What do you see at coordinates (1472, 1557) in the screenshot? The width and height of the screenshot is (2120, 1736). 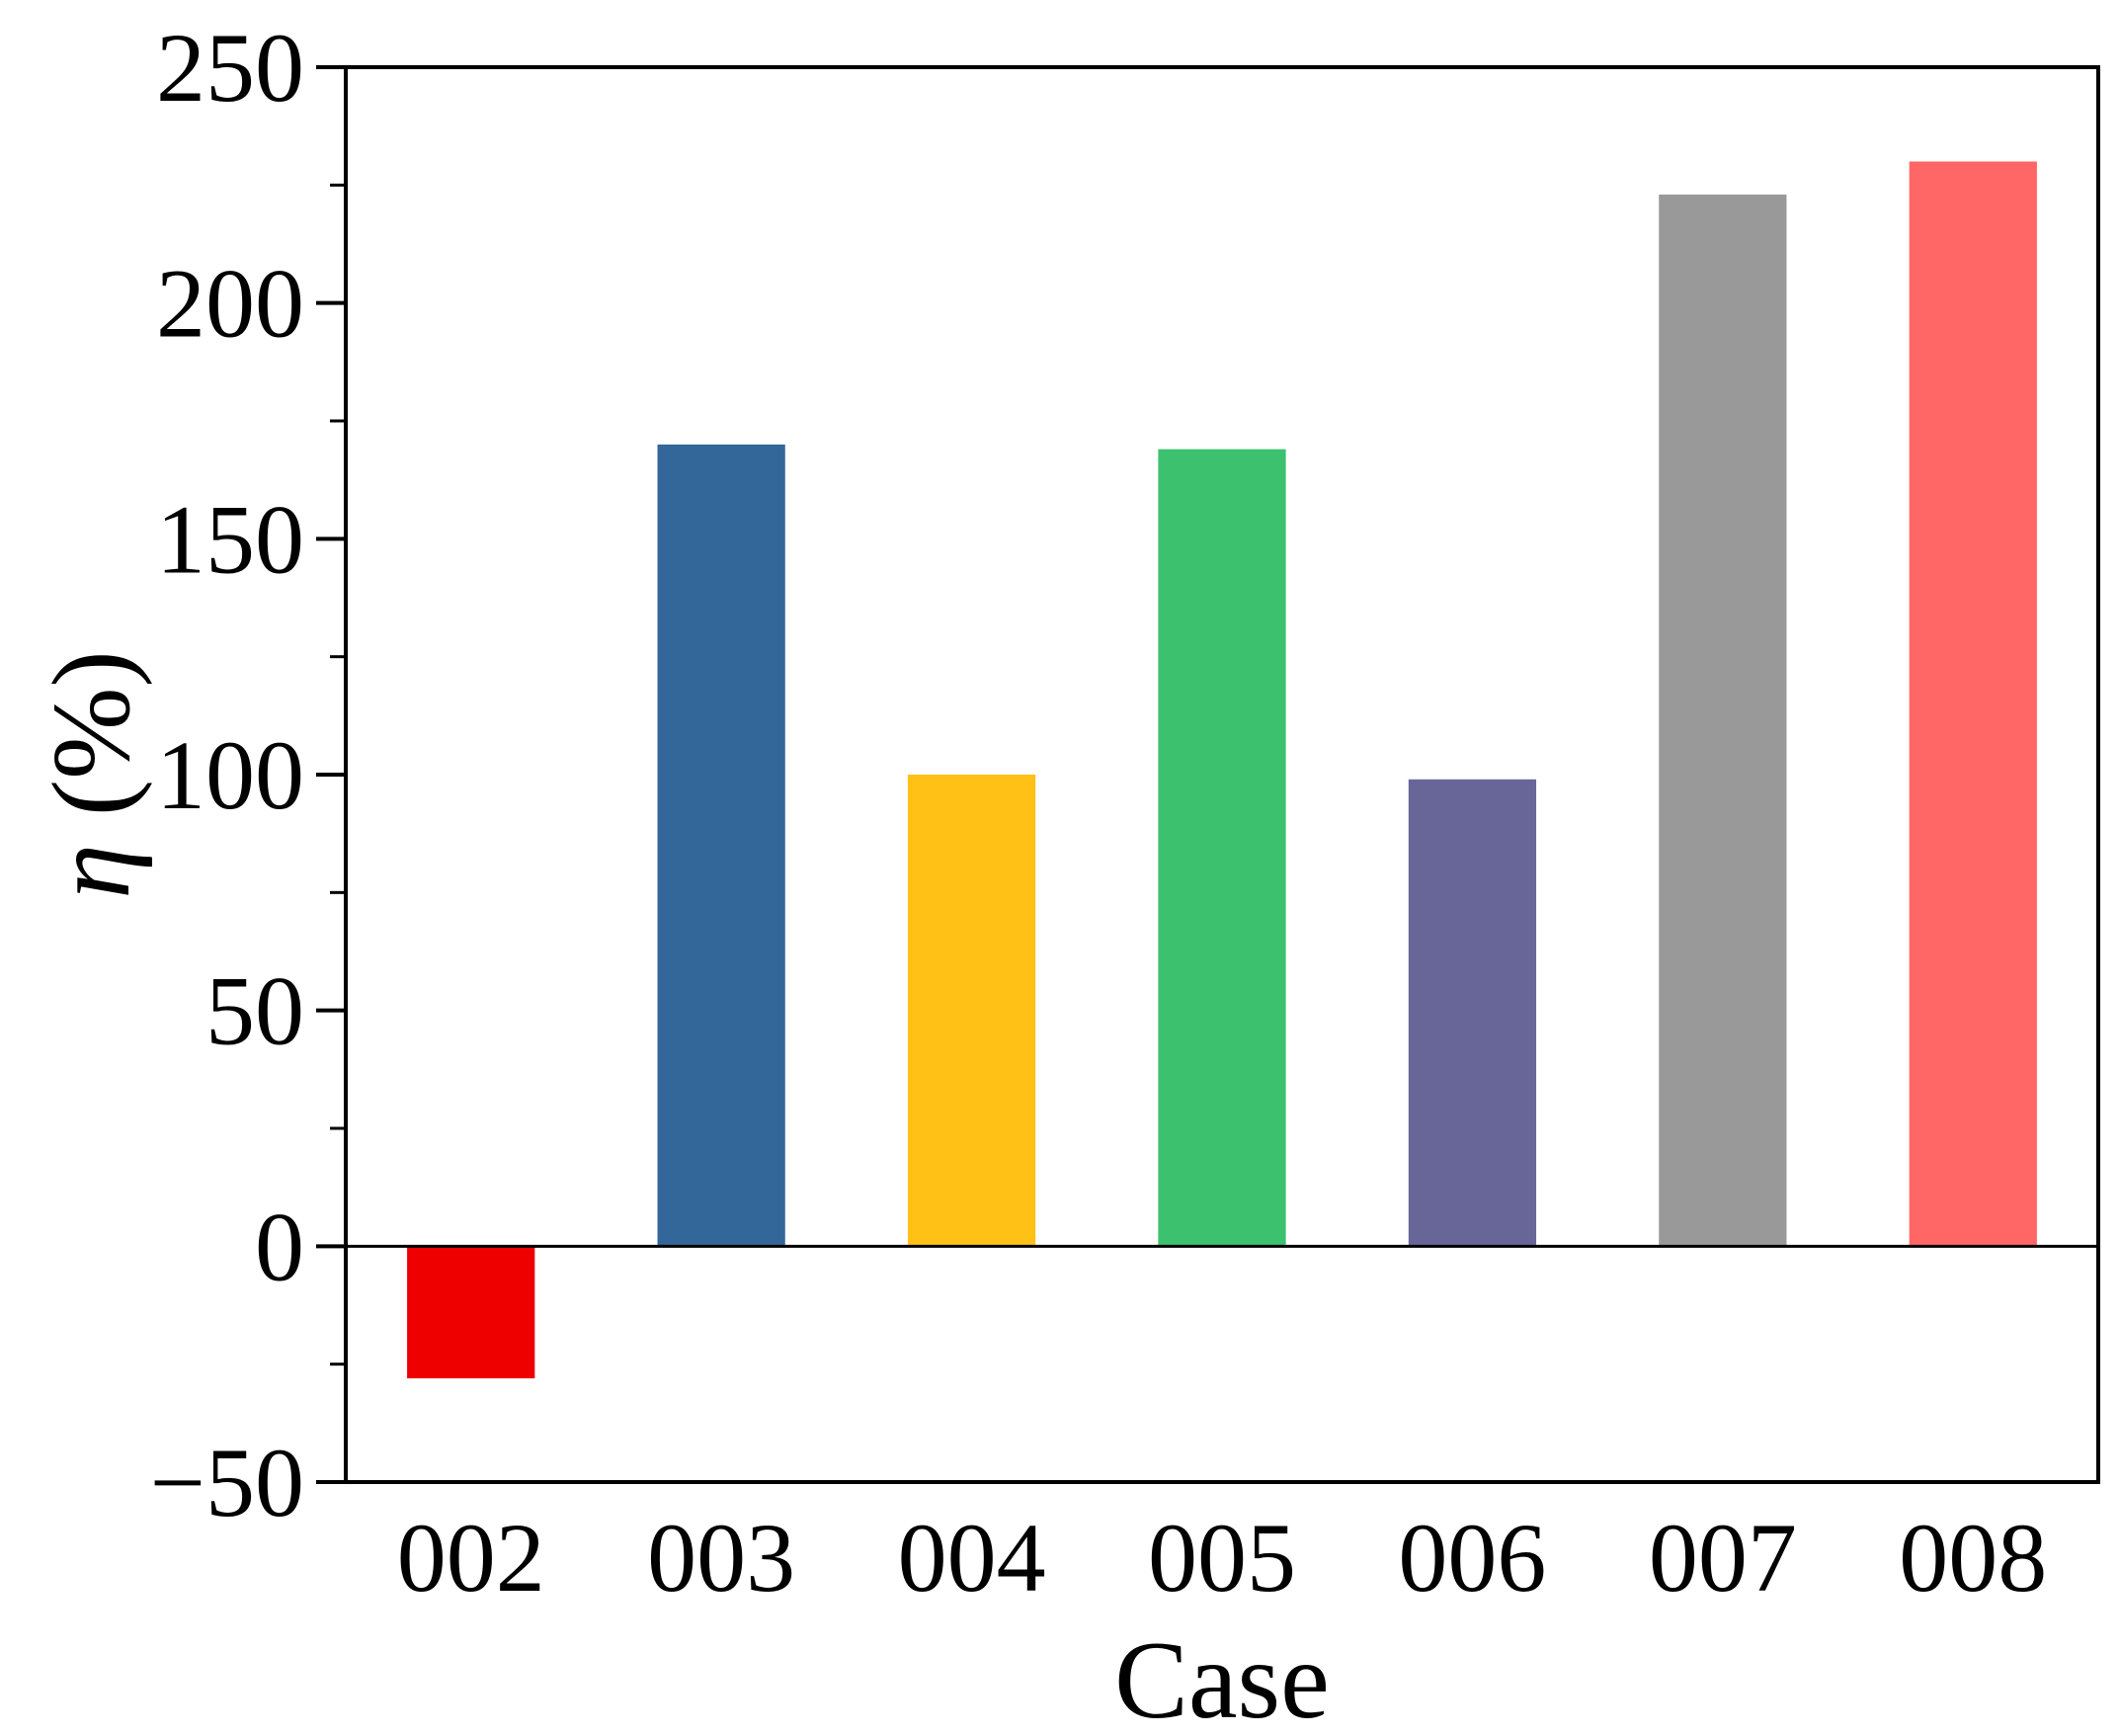 I see `x-tick-label-006: 006` at bounding box center [1472, 1557].